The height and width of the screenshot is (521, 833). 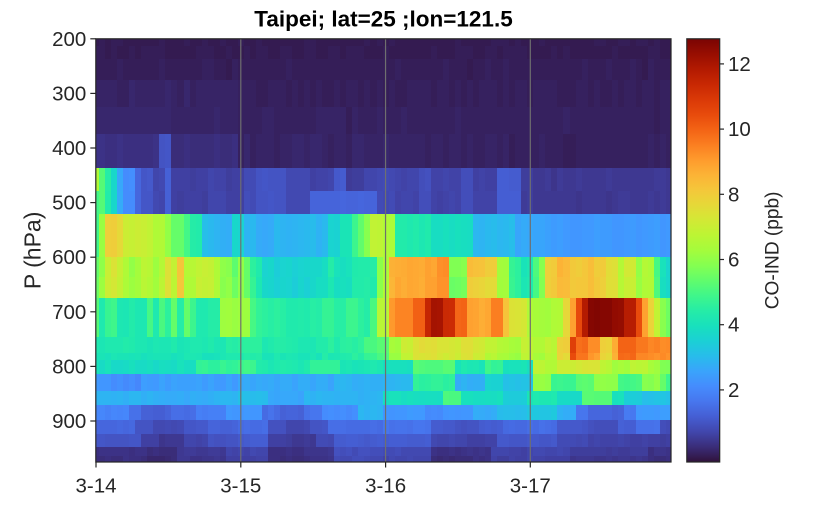 I want to click on svg-text: 700, so click(x=69, y=312).